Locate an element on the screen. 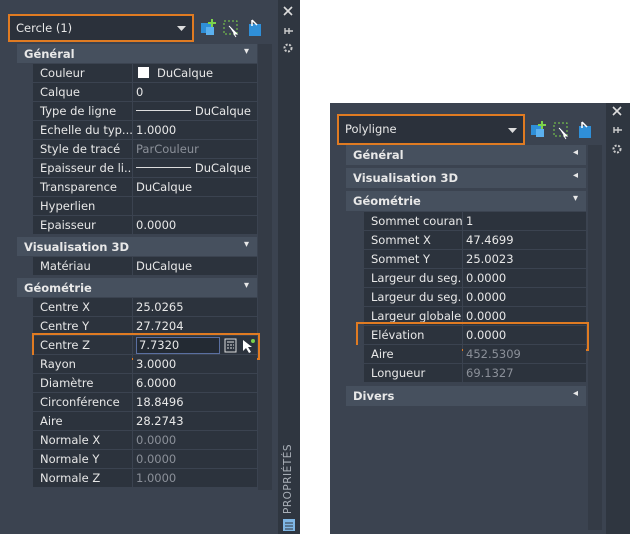 Image resolution: width=630 pixels, height=534 pixels. property-name: Longueur is located at coordinates (413, 373).